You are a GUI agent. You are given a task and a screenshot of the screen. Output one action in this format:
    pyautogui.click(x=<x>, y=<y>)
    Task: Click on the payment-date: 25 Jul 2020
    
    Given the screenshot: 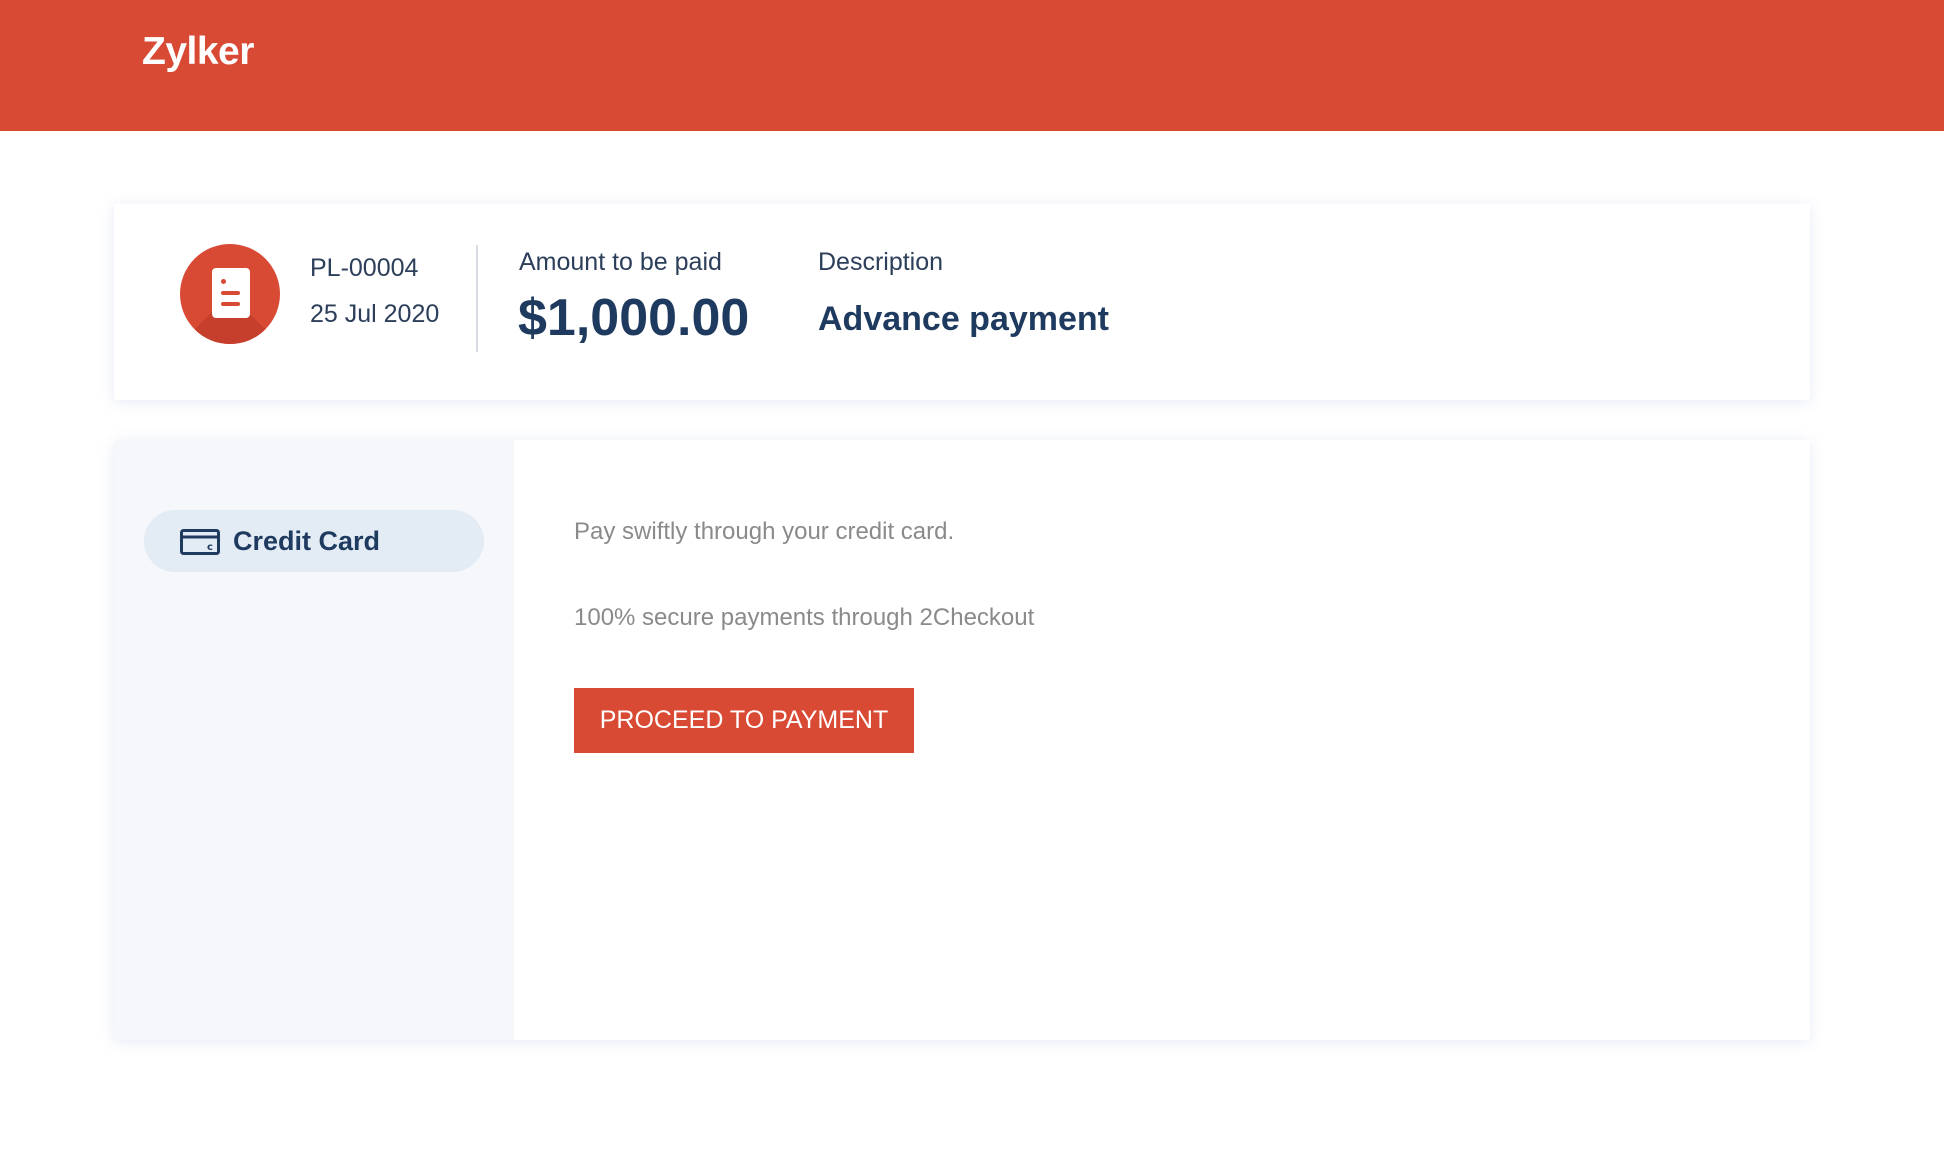 What is the action you would take?
    pyautogui.click(x=375, y=314)
    